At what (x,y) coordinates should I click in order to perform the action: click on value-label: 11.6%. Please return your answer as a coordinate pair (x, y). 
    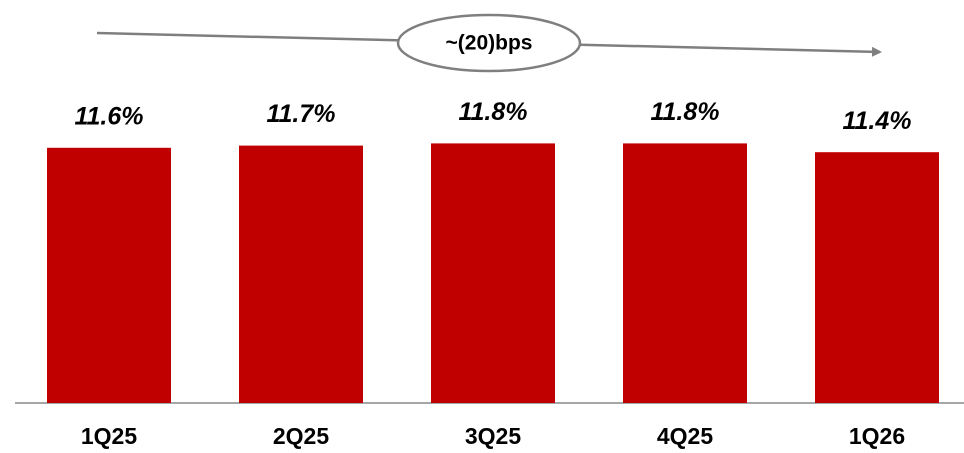
    Looking at the image, I should click on (108, 116).